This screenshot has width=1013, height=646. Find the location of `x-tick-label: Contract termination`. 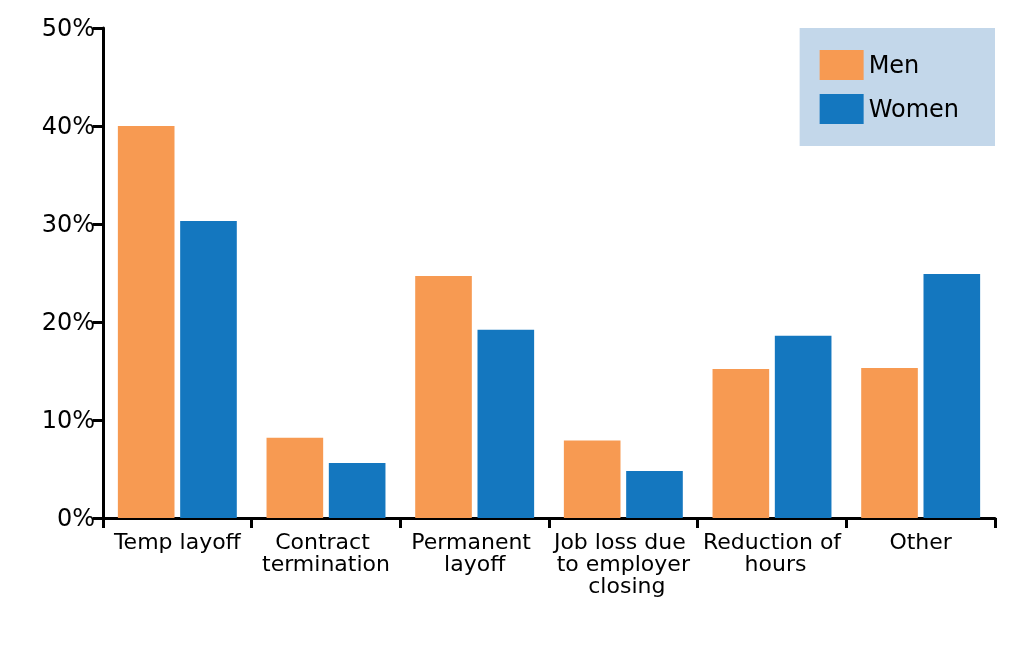

x-tick-label: Contract termination is located at coordinates (326, 552).